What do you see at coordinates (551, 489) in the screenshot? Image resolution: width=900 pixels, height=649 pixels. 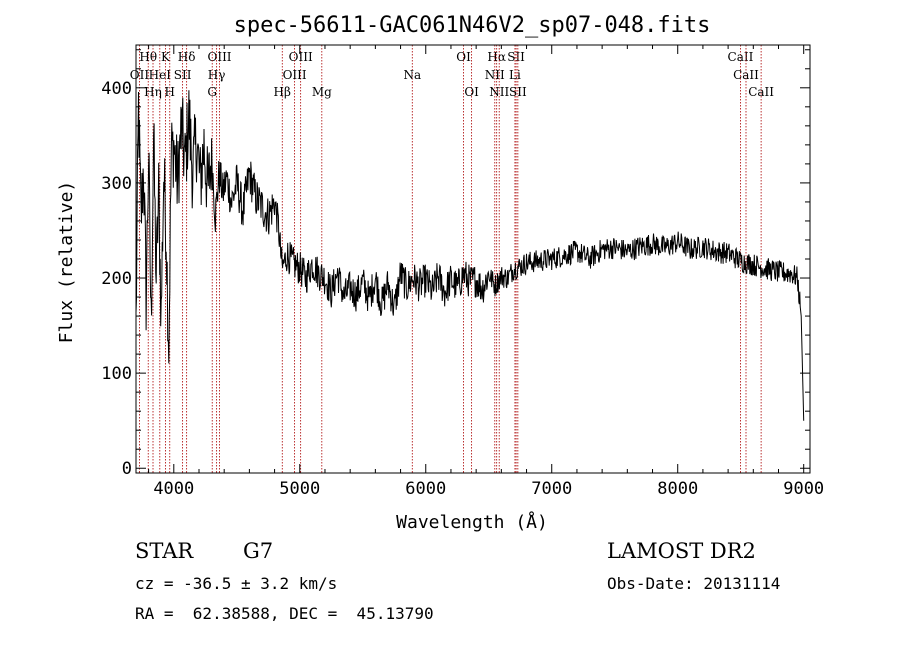 I see `x-tick-label-3: 7000` at bounding box center [551, 489].